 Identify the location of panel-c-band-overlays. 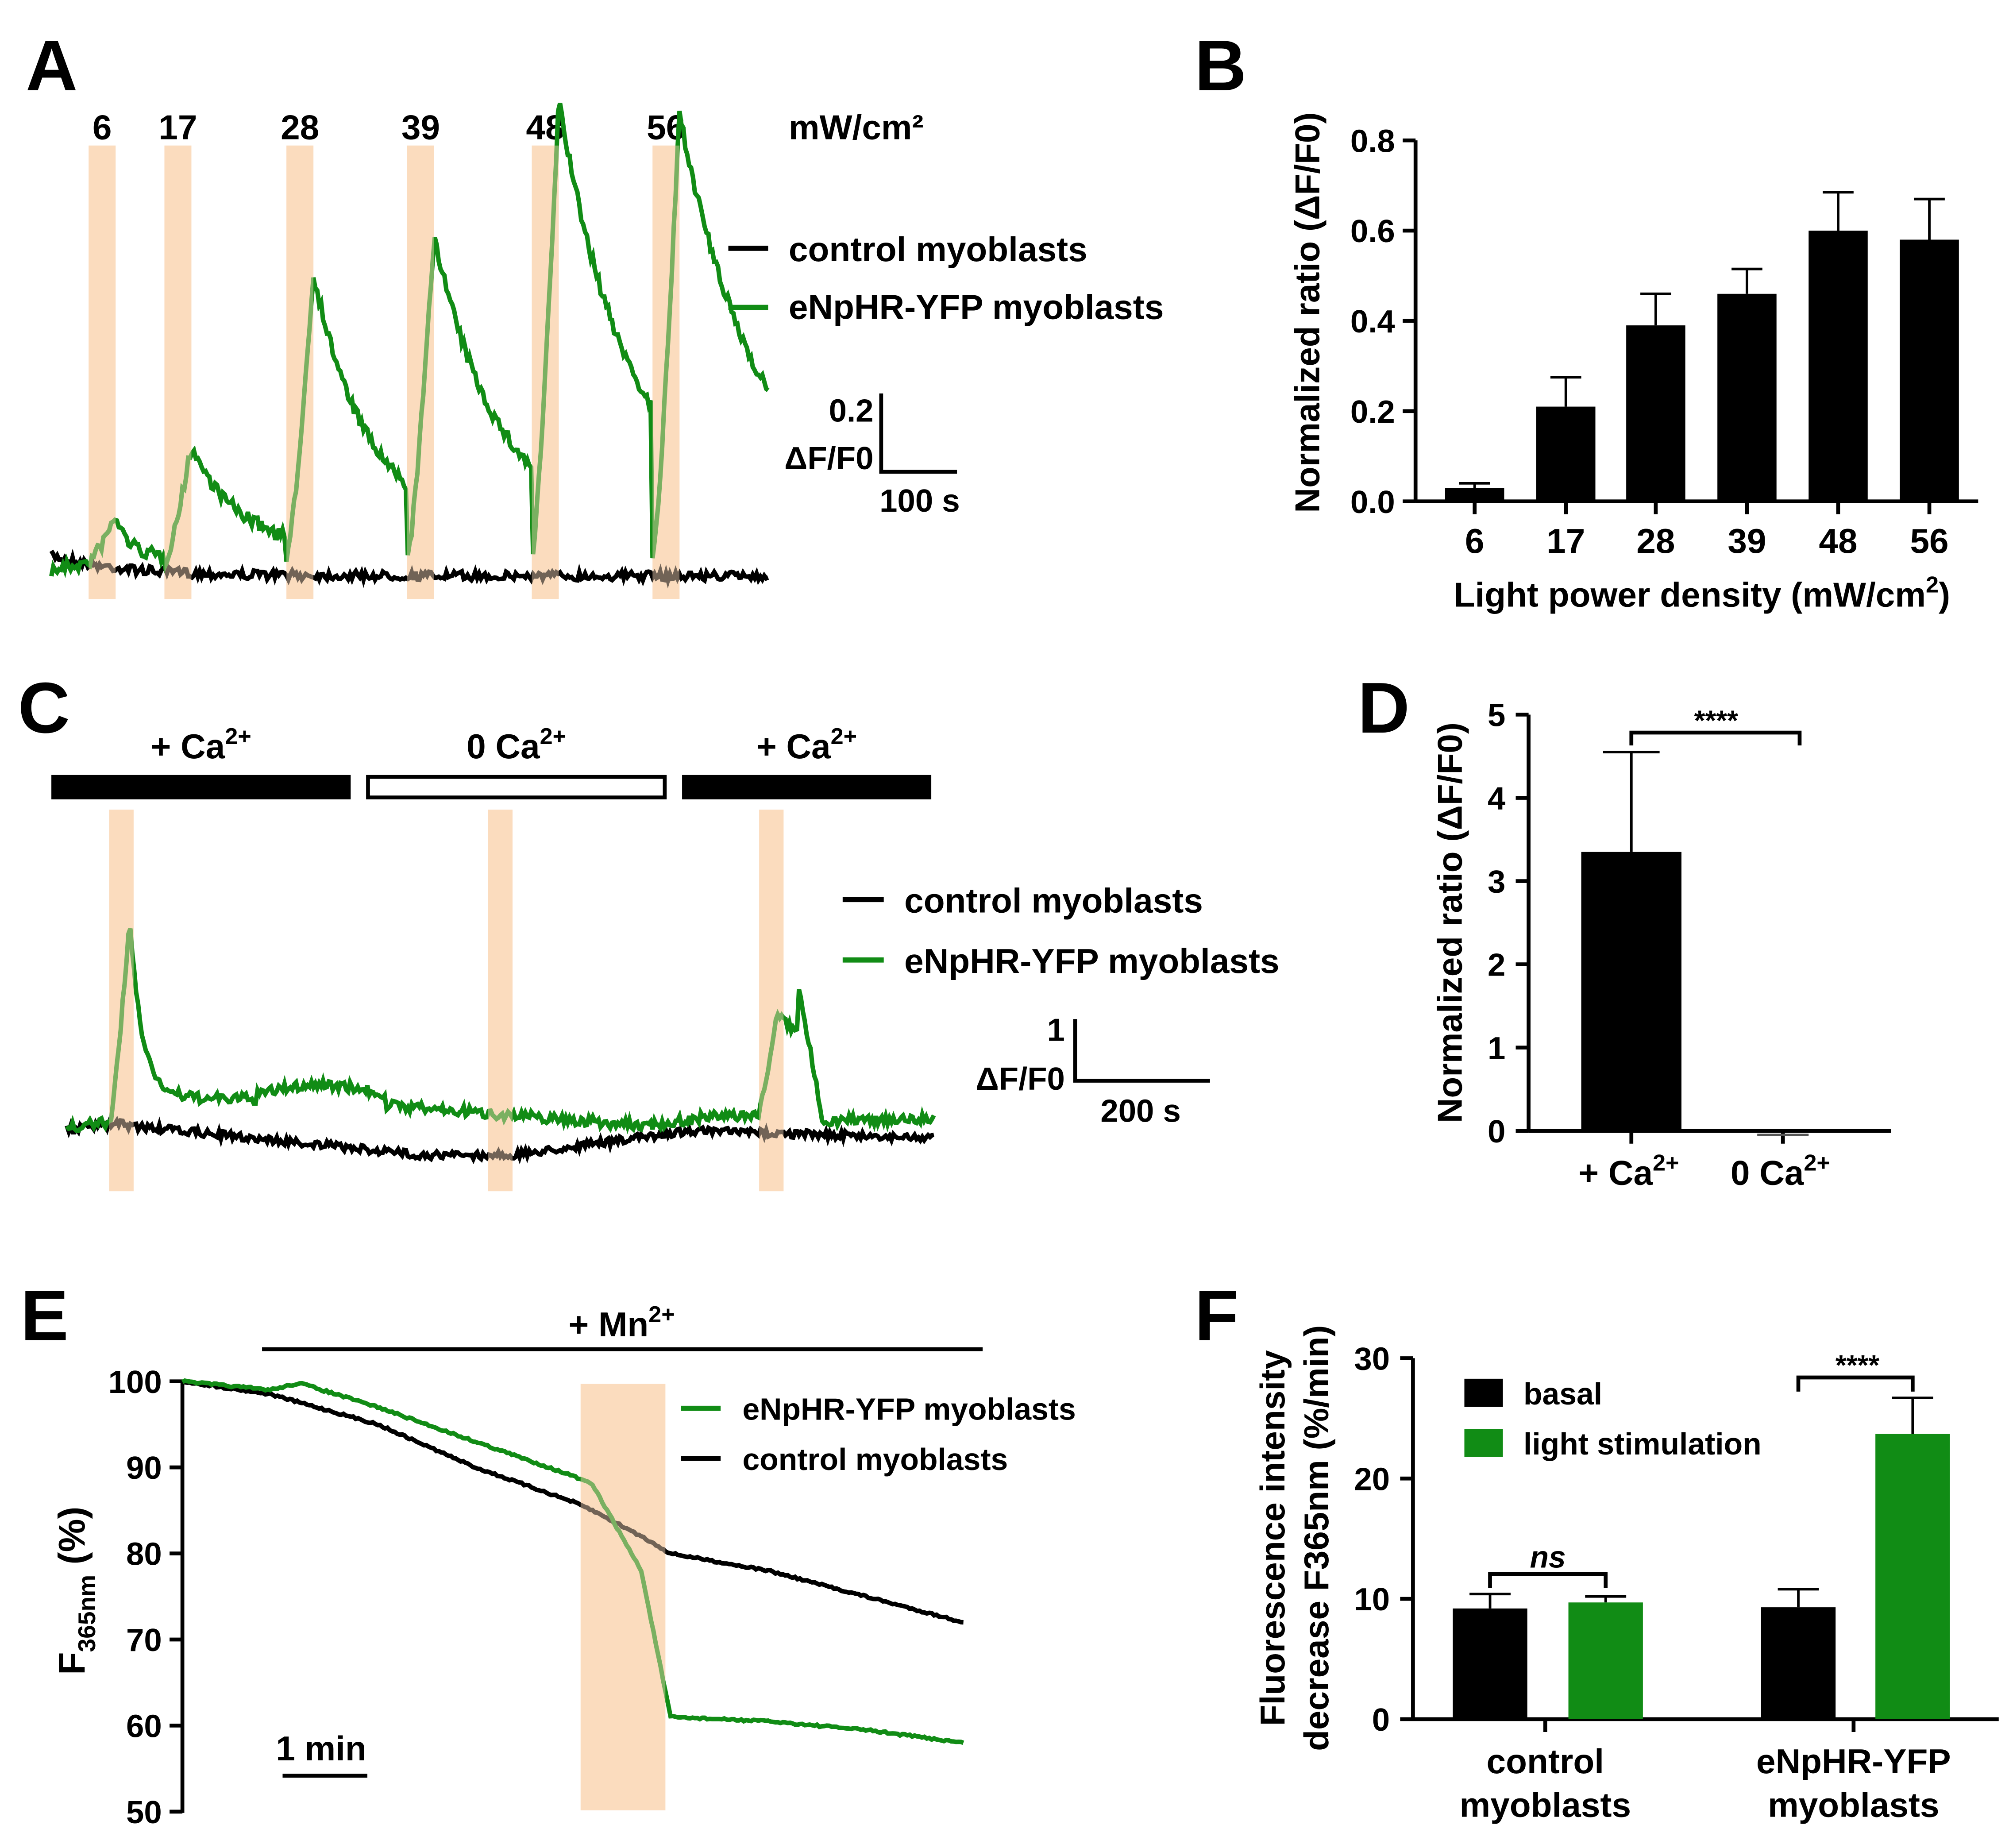
(447, 1001).